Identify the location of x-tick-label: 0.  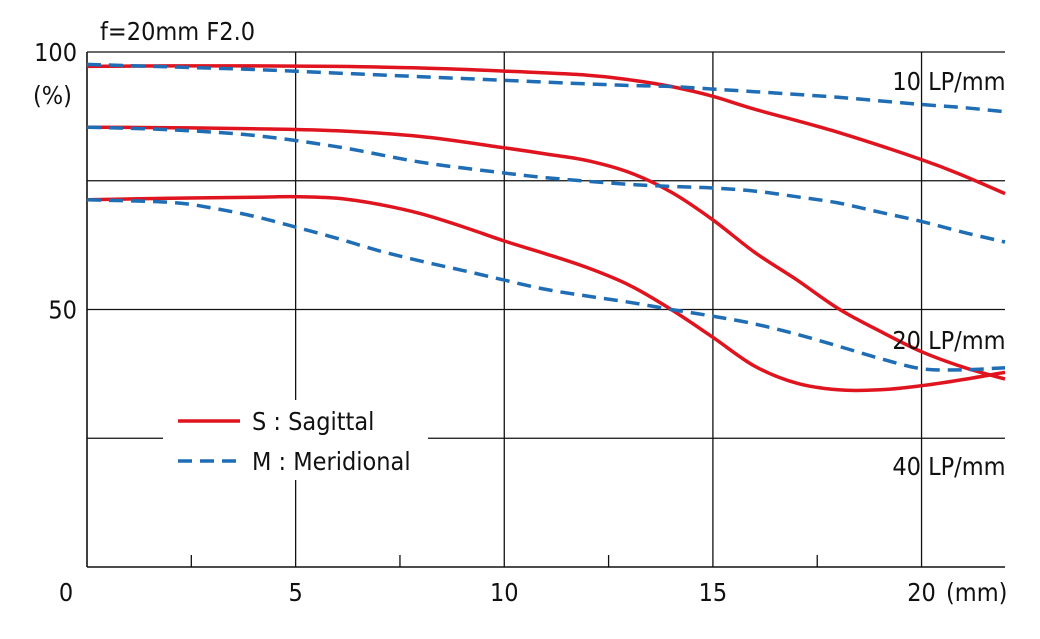
(66, 592).